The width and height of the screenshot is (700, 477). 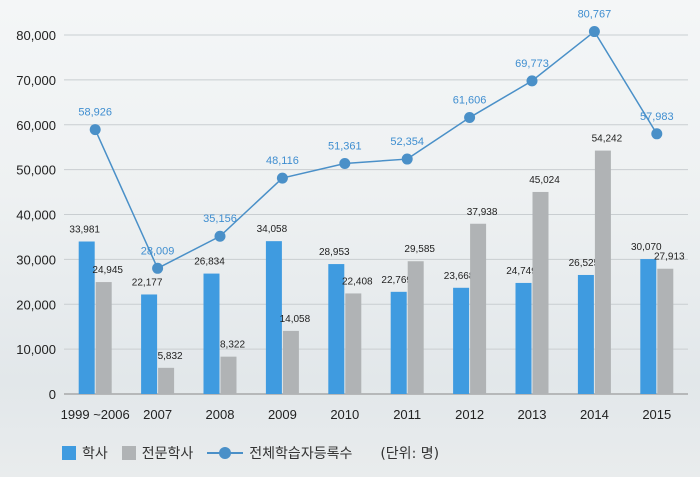 What do you see at coordinates (344, 414) in the screenshot?
I see `x-tick-label: 2010` at bounding box center [344, 414].